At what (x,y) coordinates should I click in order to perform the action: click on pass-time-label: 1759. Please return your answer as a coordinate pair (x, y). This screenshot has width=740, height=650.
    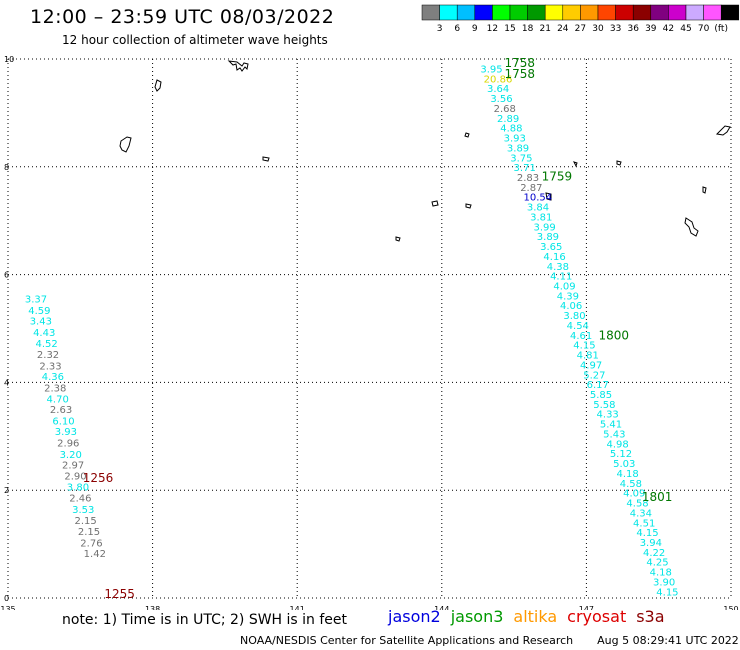
    Looking at the image, I should click on (557, 176).